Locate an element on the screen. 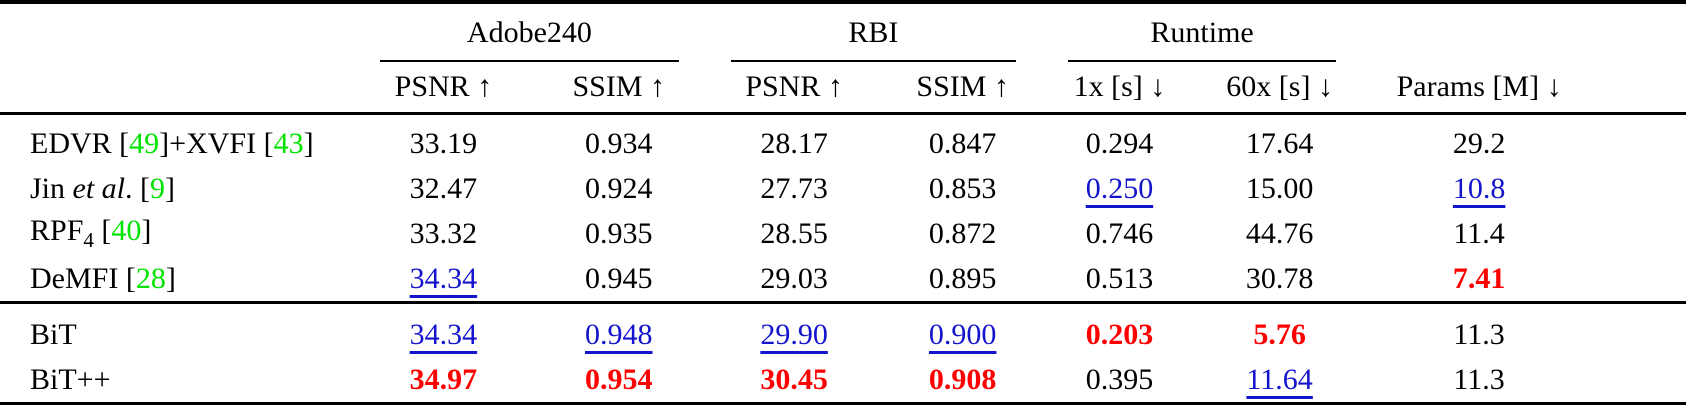 The image size is (1686, 405). value-cell: 0.895 is located at coordinates (962, 279).